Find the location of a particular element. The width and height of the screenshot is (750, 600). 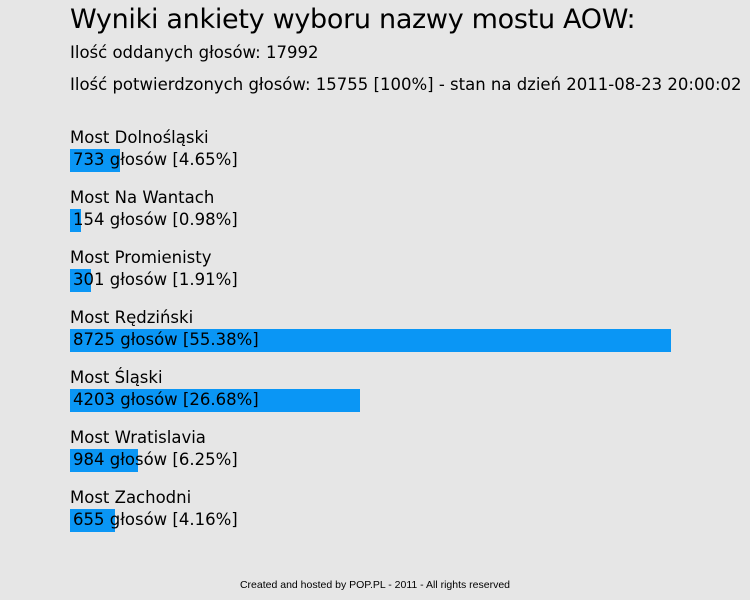

option-name: Most Śląski is located at coordinates (116, 377).